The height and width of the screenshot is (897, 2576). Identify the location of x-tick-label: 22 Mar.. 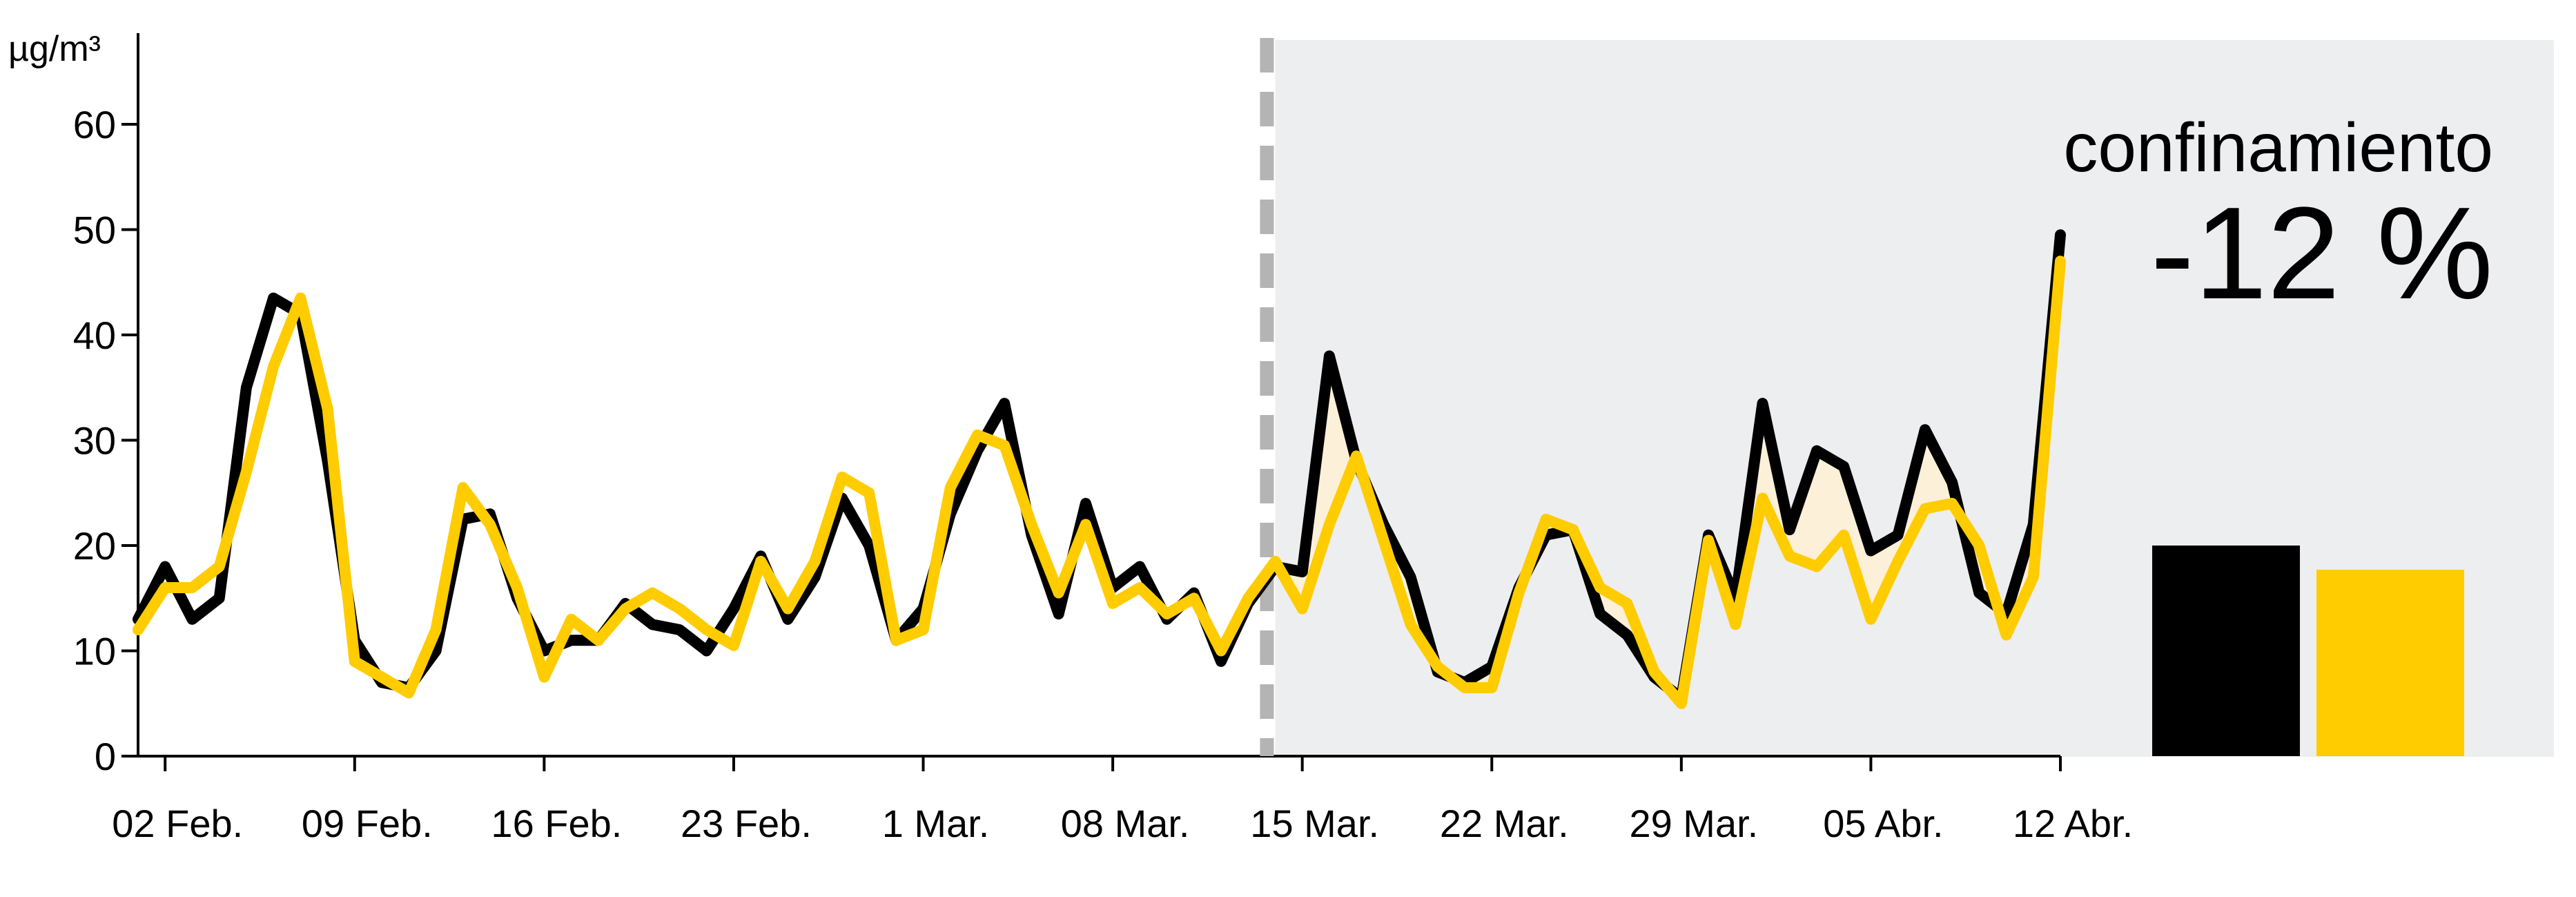
(1504, 823).